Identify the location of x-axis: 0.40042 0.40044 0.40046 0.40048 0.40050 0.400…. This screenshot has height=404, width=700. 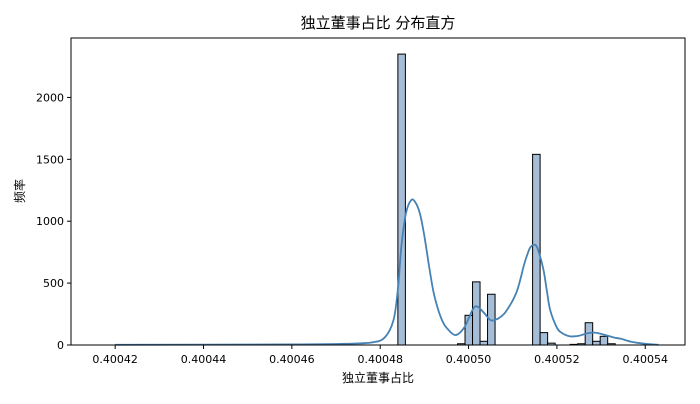
(380, 355).